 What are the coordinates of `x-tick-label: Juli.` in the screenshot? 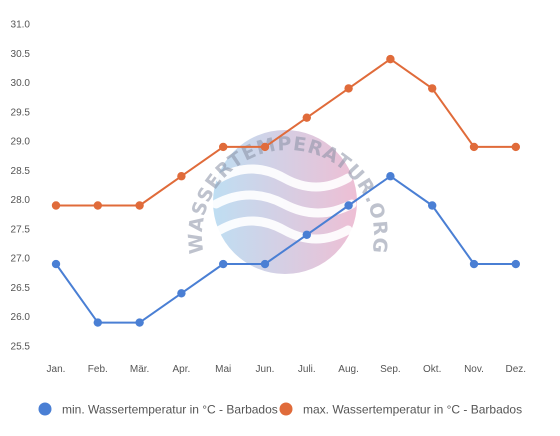 It's located at (307, 369).